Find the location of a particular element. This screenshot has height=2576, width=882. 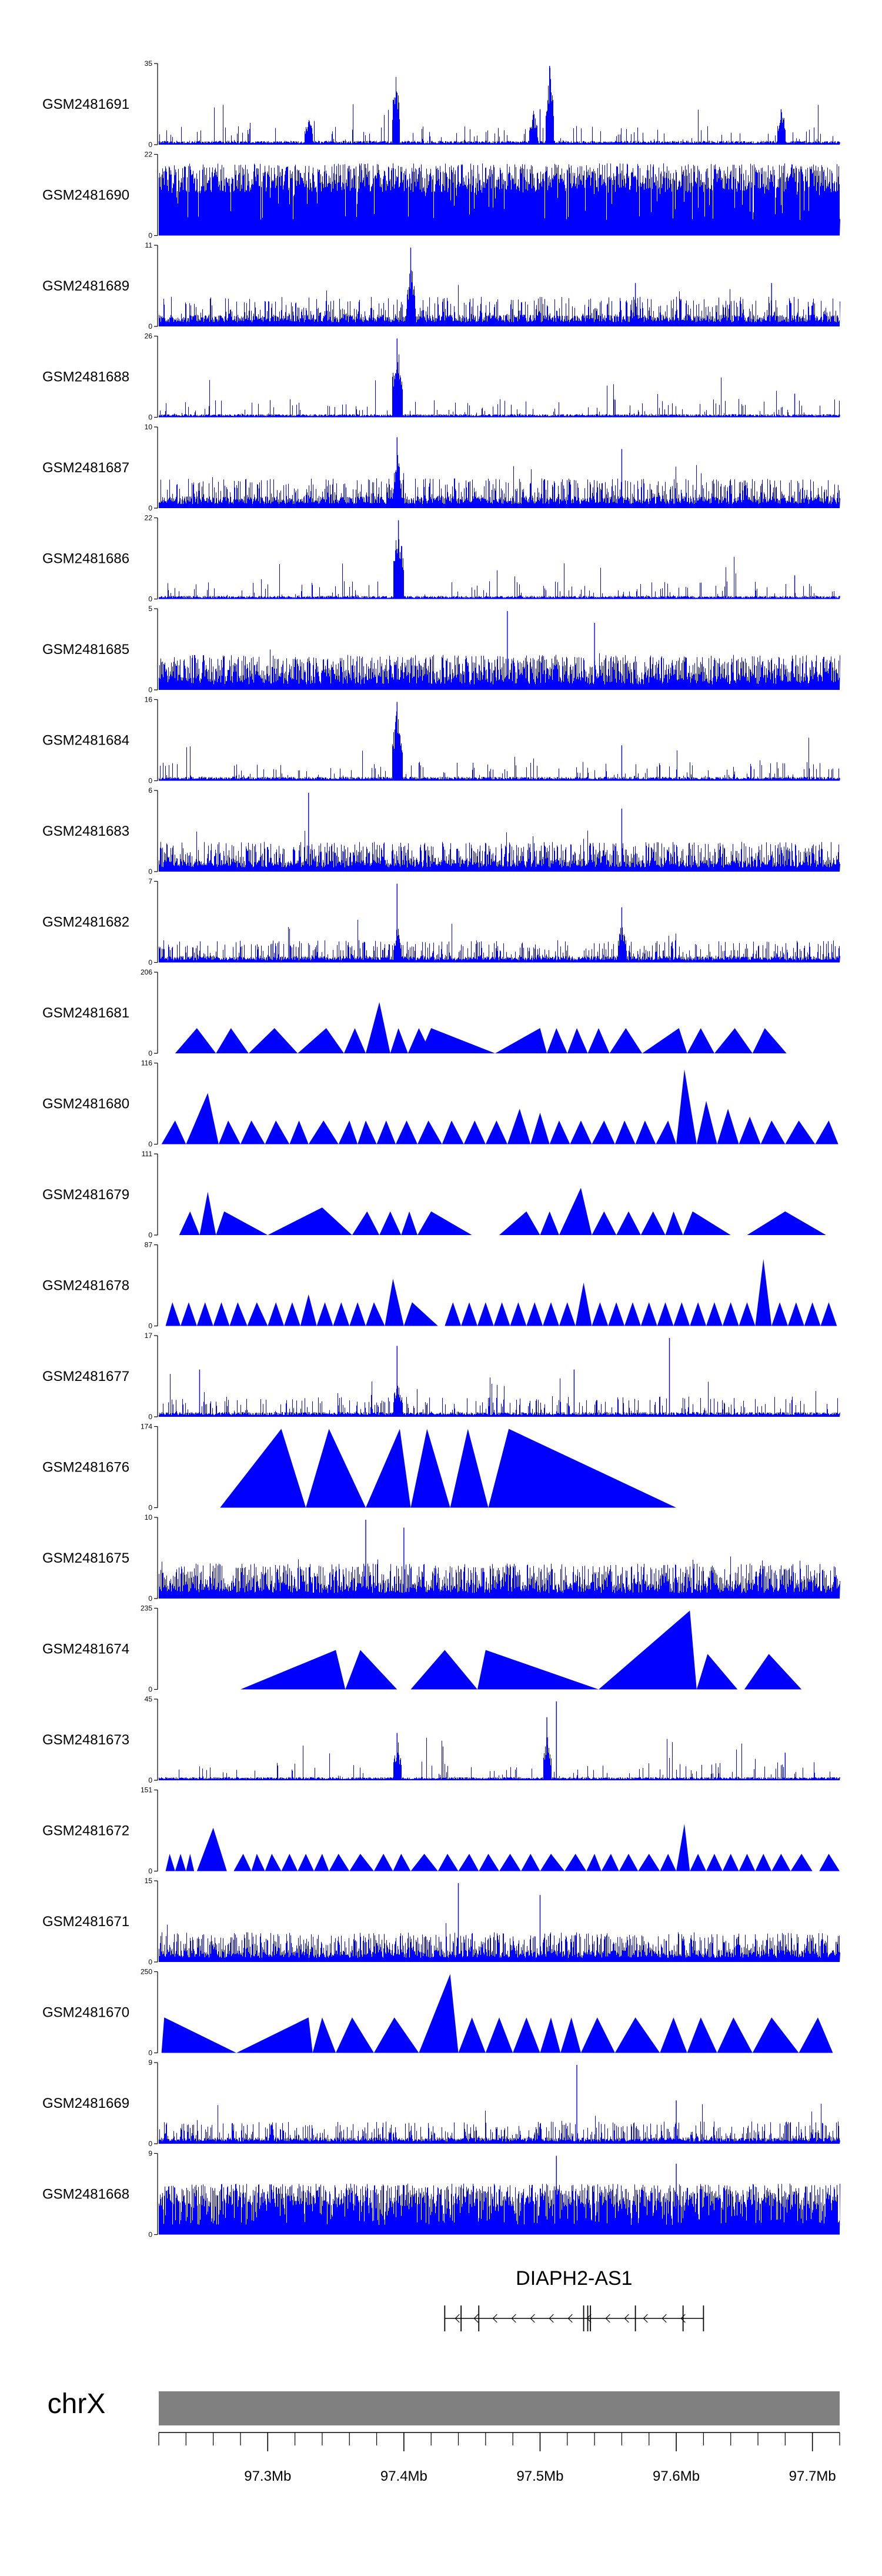

track-label: GSM2481672 is located at coordinates (85, 1831).